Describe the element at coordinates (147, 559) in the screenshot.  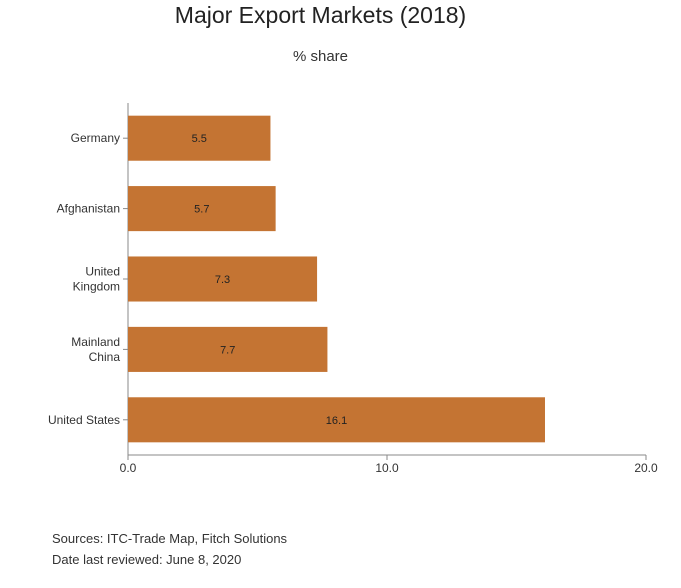
I see `review-date-line: Date last reviewed: June 8, 2020` at that location.